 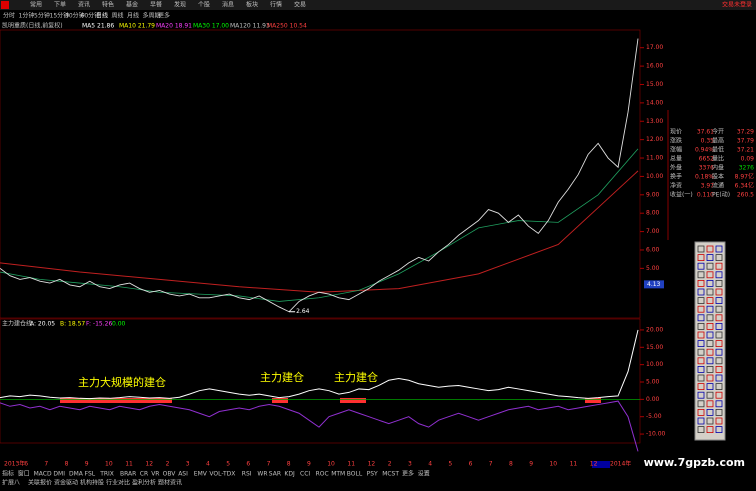 I want to click on menu-item: 个股, so click(x=204, y=5).